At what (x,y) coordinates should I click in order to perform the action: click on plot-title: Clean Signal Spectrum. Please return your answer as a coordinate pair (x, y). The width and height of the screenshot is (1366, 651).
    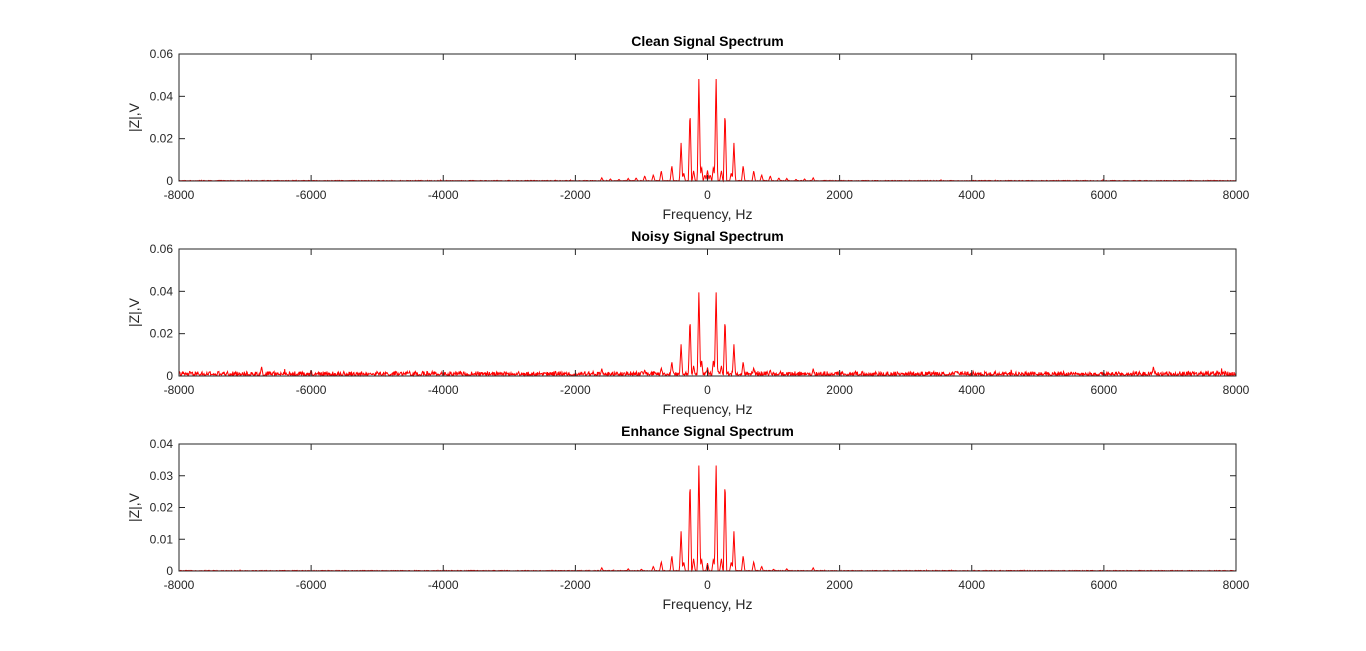
    Looking at the image, I should click on (707, 41).